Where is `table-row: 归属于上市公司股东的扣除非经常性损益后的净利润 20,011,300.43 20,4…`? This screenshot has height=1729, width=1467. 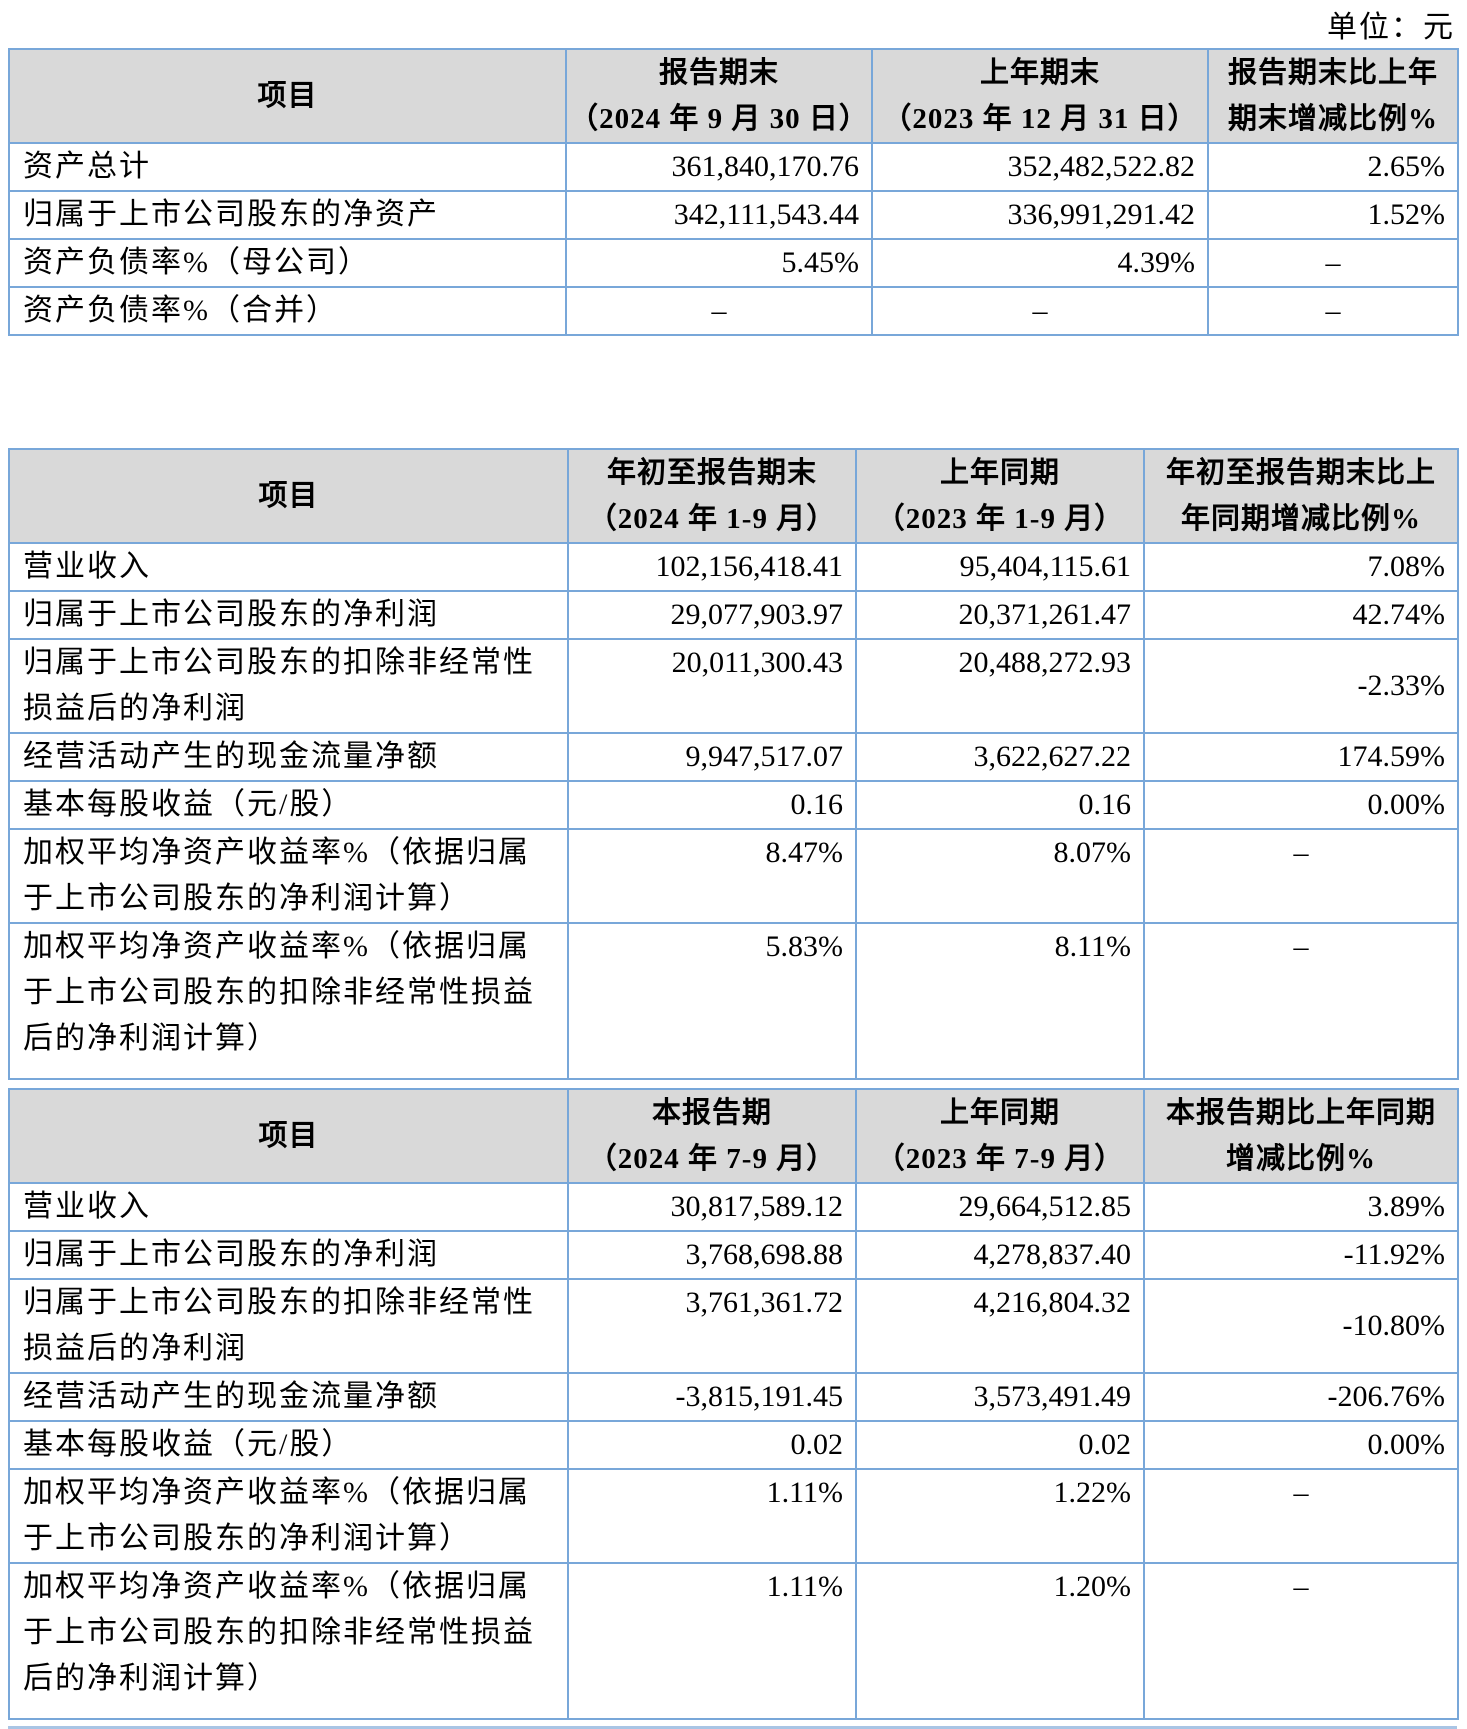 table-row: 归属于上市公司股东的扣除非经常性损益后的净利润 20,011,300.43 20,4… is located at coordinates (733, 686).